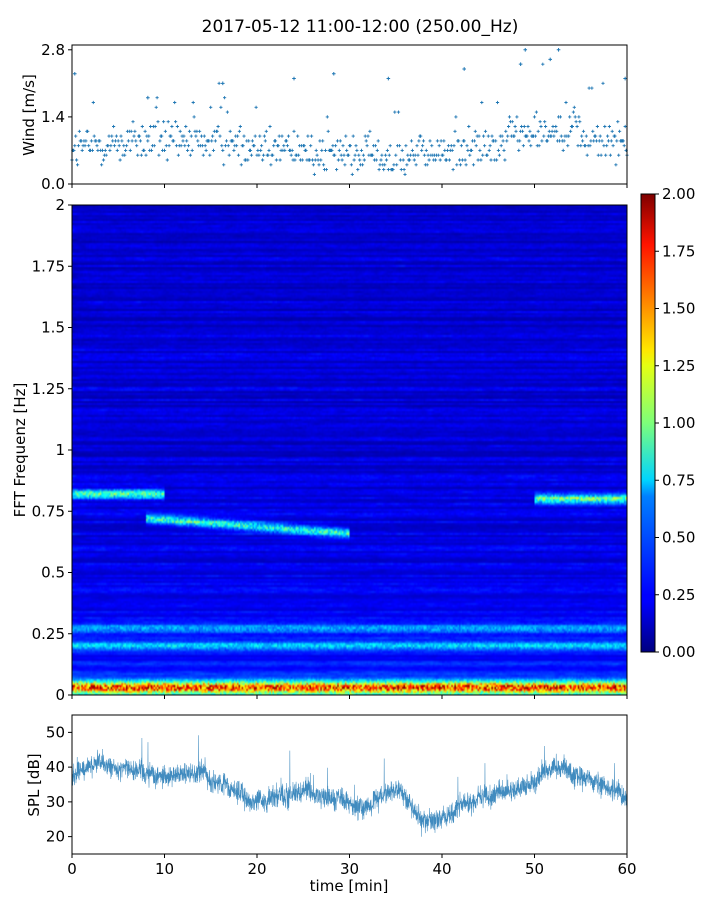 Image resolution: width=720 pixels, height=900 pixels. What do you see at coordinates (53, 184) in the screenshot?
I see `wind-y-tick-label: 0.0` at bounding box center [53, 184].